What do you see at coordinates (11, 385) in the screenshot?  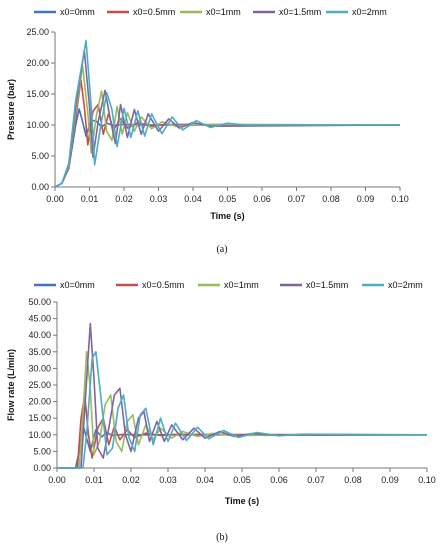 I see `y-axis-label: Flow rate (L/min)` at bounding box center [11, 385].